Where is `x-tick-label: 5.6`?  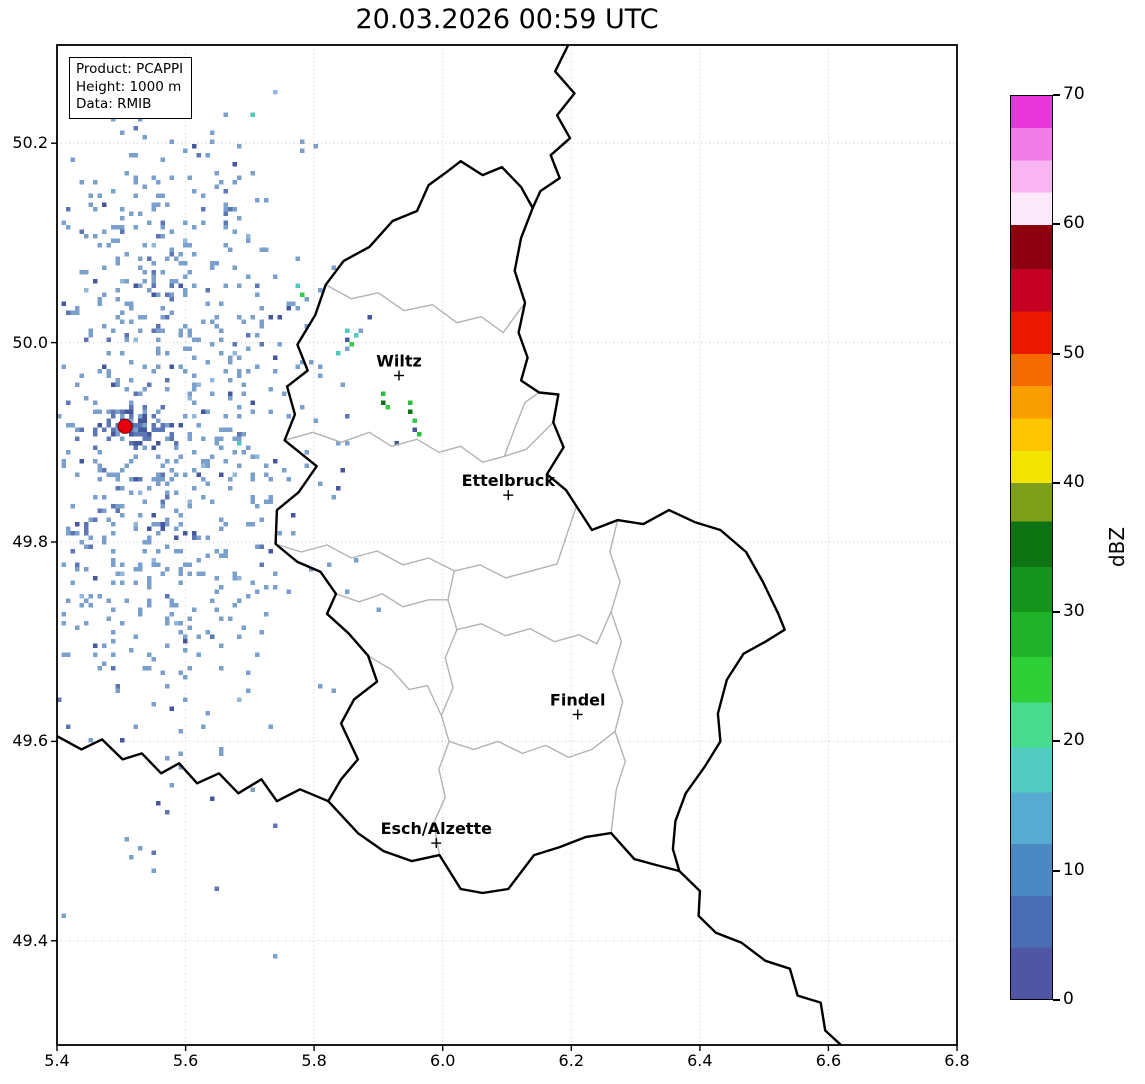 x-tick-label: 5.6 is located at coordinates (185, 1060).